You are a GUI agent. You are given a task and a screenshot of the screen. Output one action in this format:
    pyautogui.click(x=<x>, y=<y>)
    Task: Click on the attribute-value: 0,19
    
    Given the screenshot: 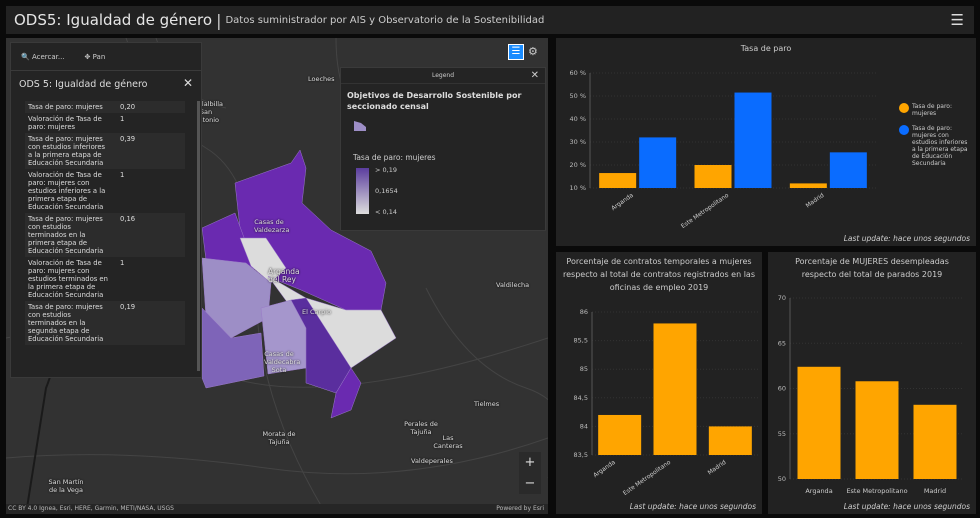 What is the action you would take?
    pyautogui.click(x=128, y=307)
    